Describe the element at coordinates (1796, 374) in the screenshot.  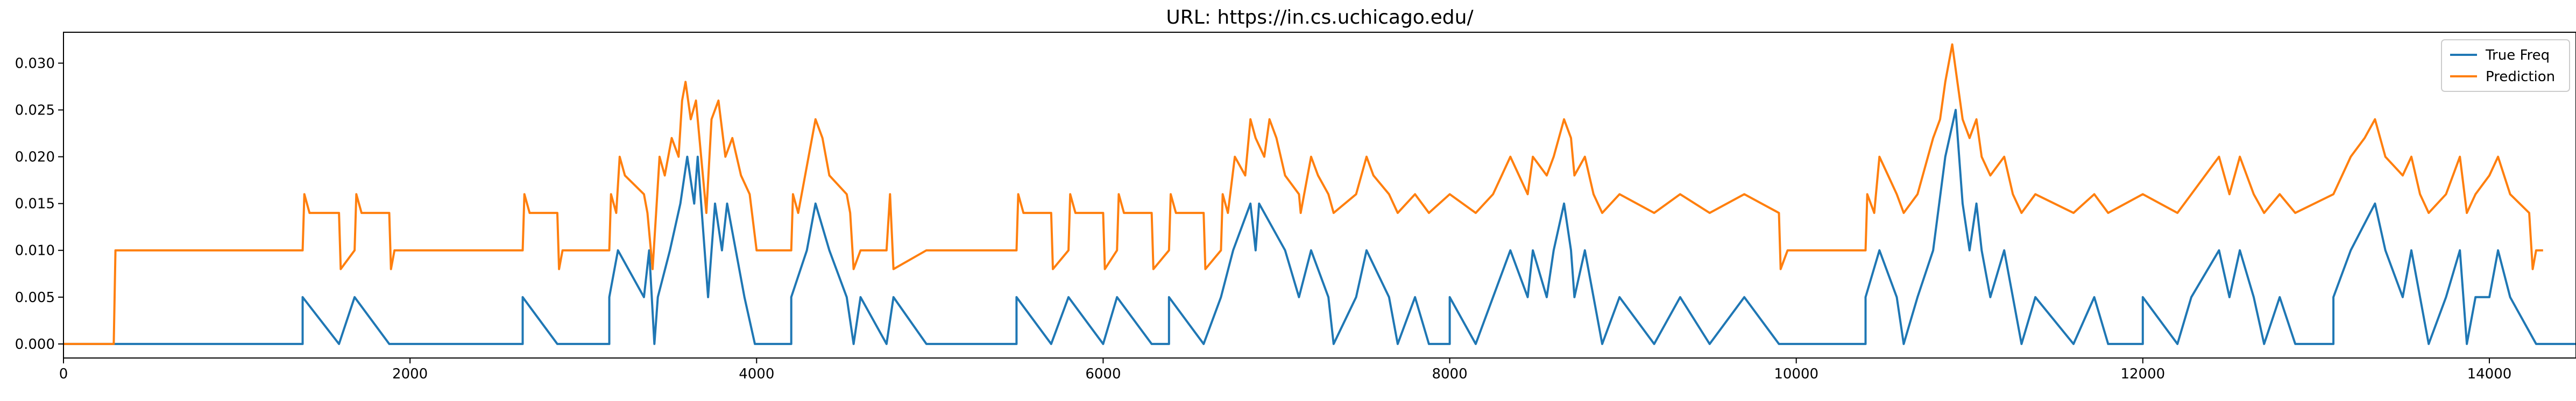
I see `x-tick-label: 10000` at that location.